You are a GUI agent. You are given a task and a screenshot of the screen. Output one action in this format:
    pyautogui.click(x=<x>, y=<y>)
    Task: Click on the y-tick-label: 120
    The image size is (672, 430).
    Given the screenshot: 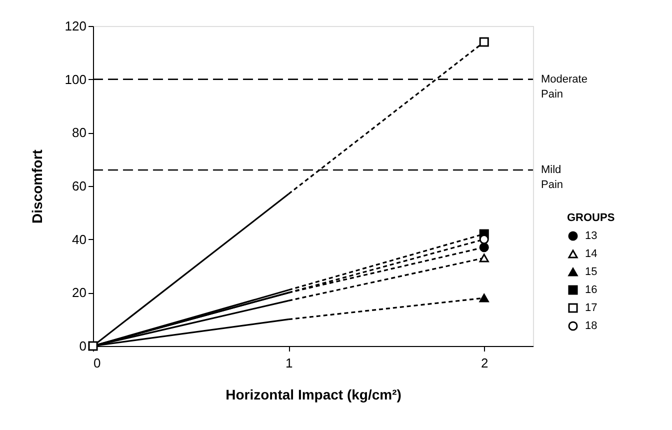 What is the action you would take?
    pyautogui.click(x=75, y=26)
    